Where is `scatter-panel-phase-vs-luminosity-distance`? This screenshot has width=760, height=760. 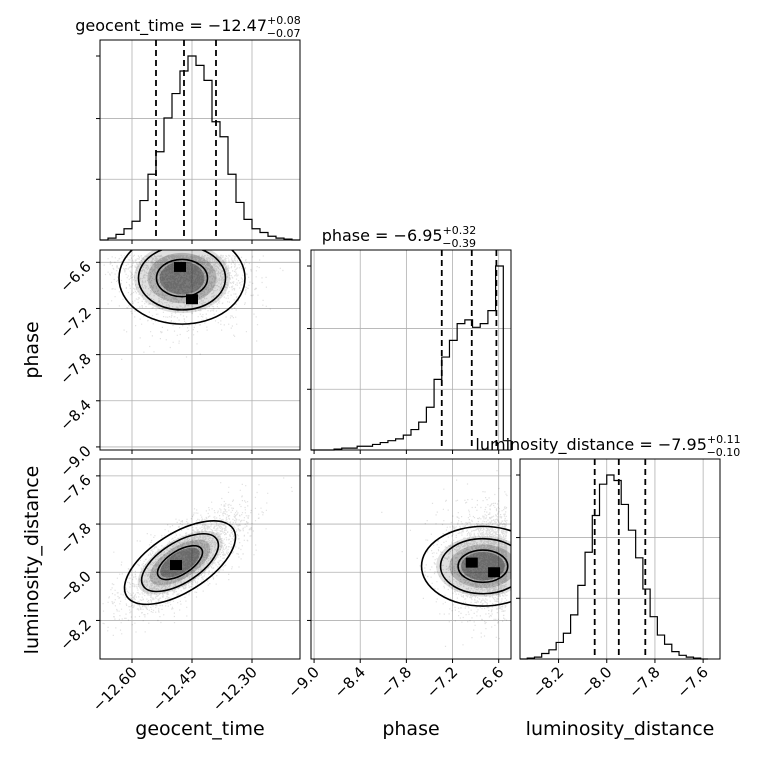
scatter-panel-phase-vs-luminosity-distance is located at coordinates (409, 560).